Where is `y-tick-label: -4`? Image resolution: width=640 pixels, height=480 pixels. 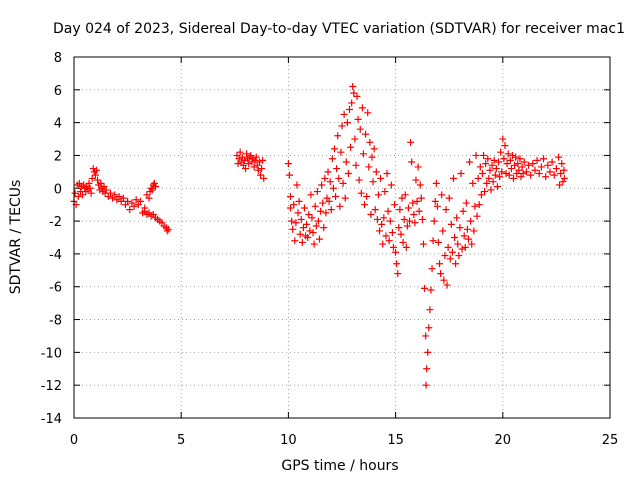
y-tick-label: -4 is located at coordinates (55, 255).